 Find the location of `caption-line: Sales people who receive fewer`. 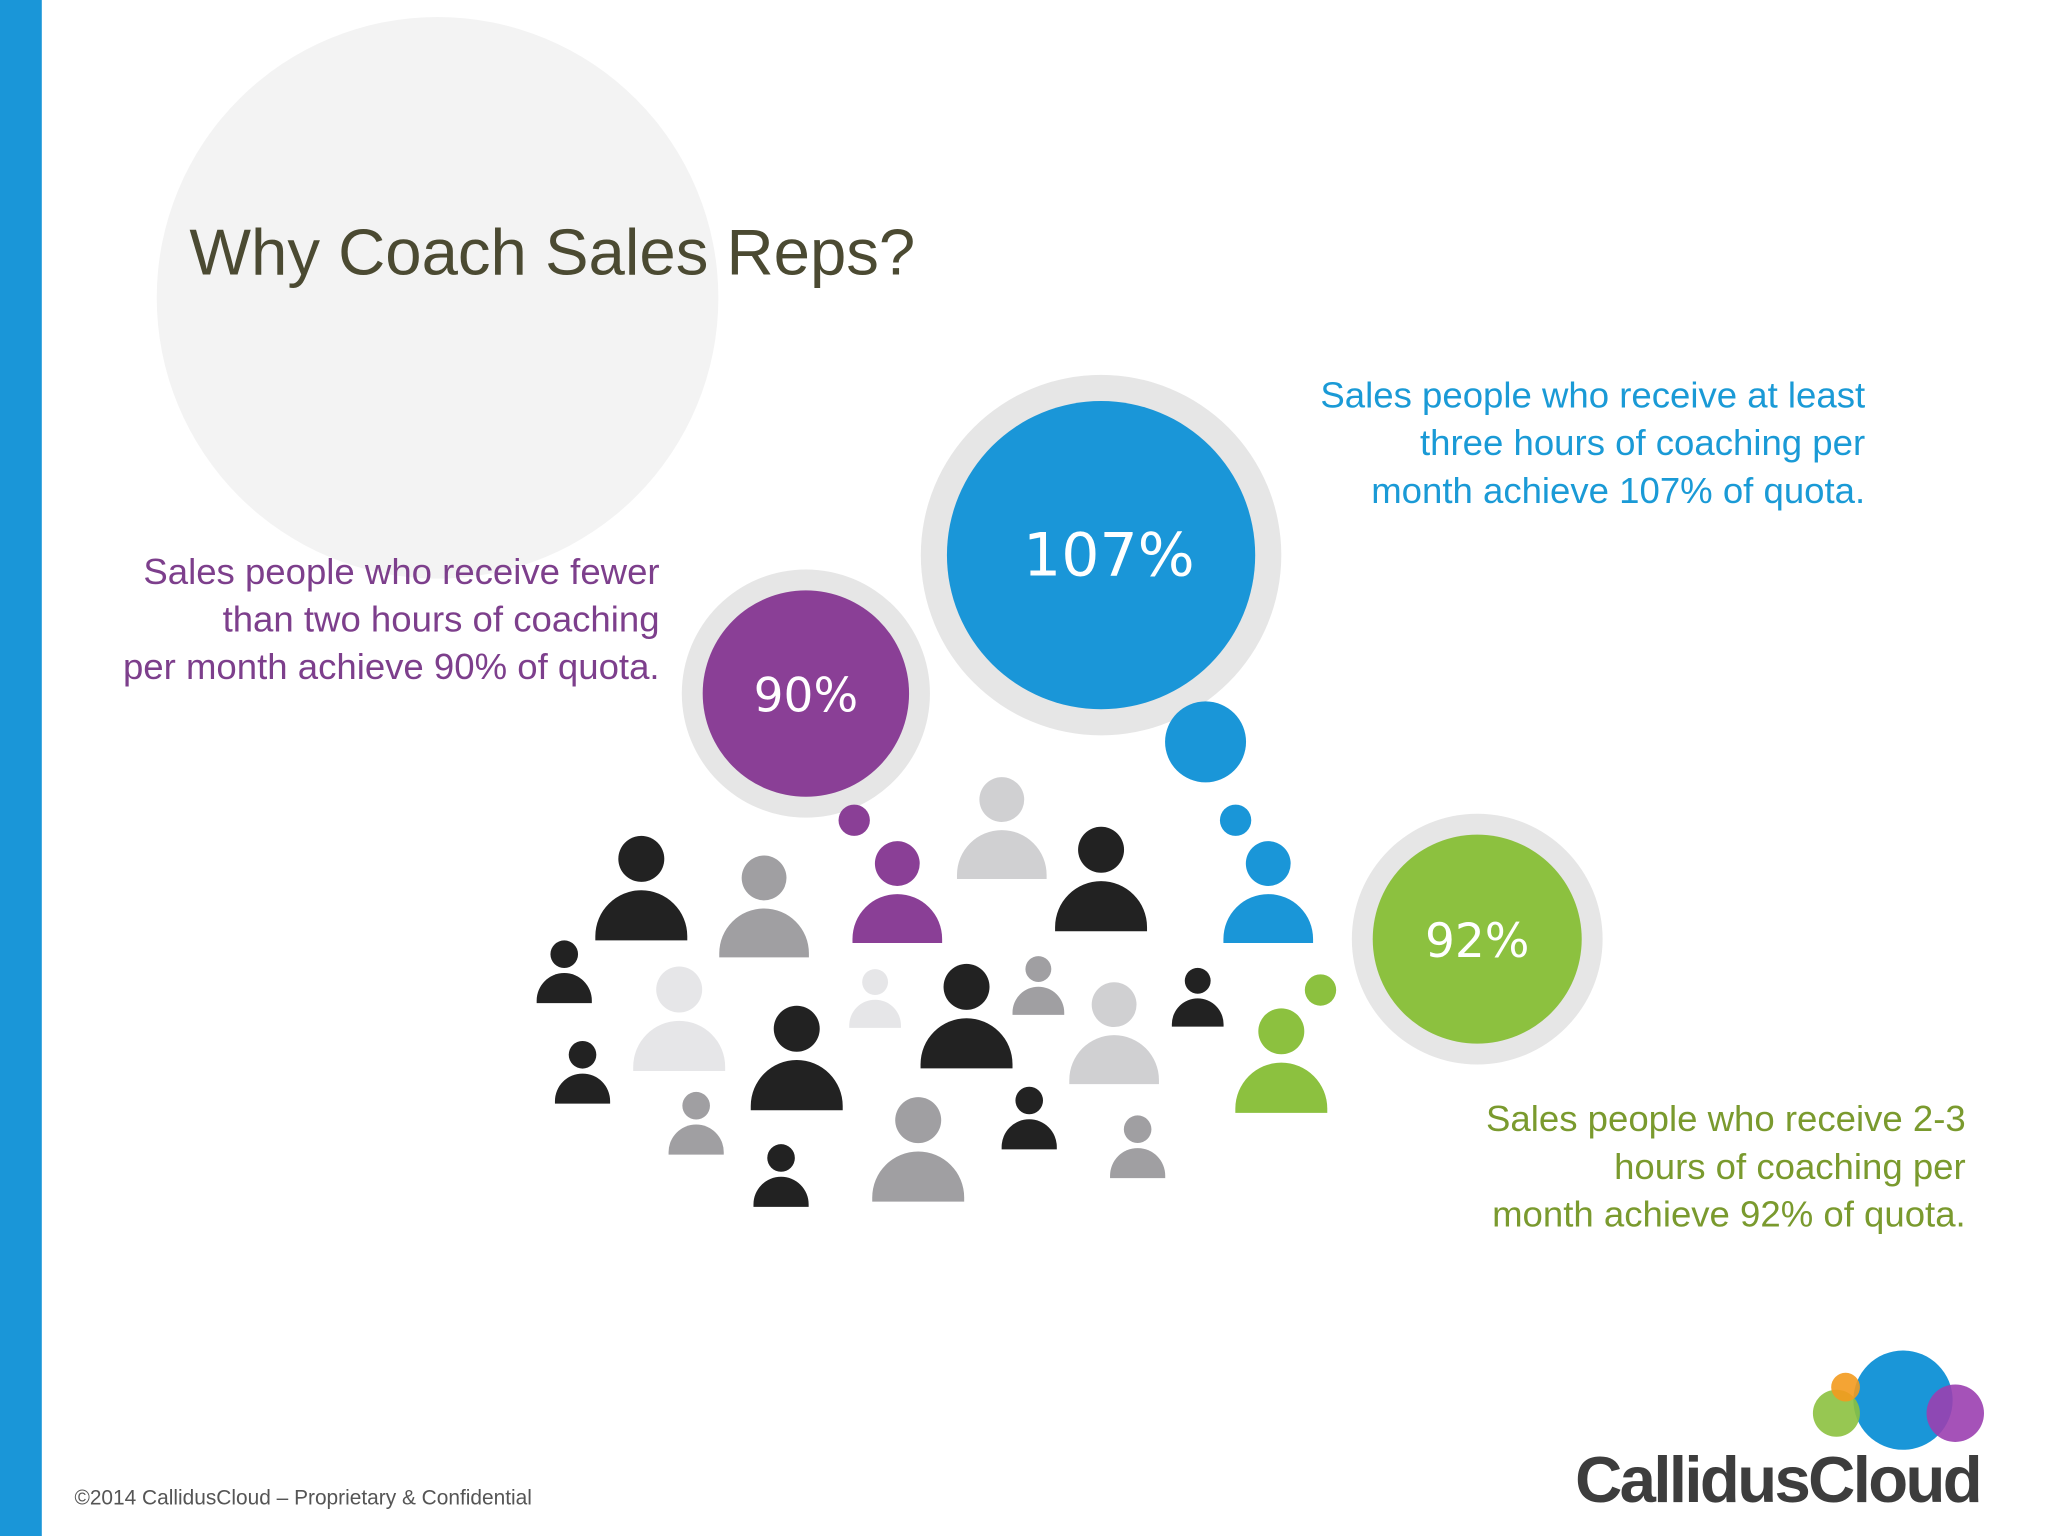

caption-line: Sales people who receive fewer is located at coordinates (401, 571).